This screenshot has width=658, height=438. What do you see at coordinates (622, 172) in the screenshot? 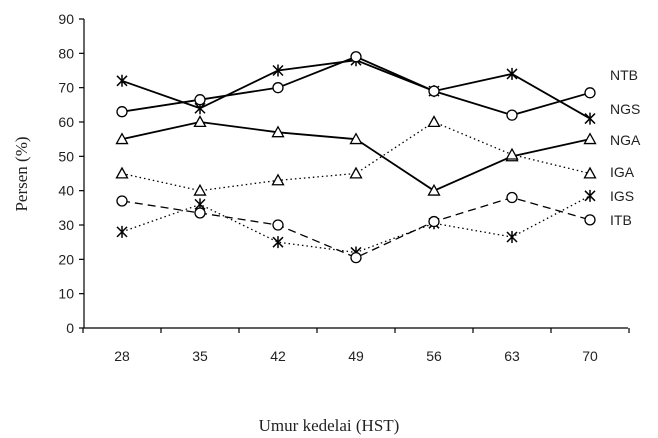
I see `series-label-iga: IGA` at bounding box center [622, 172].